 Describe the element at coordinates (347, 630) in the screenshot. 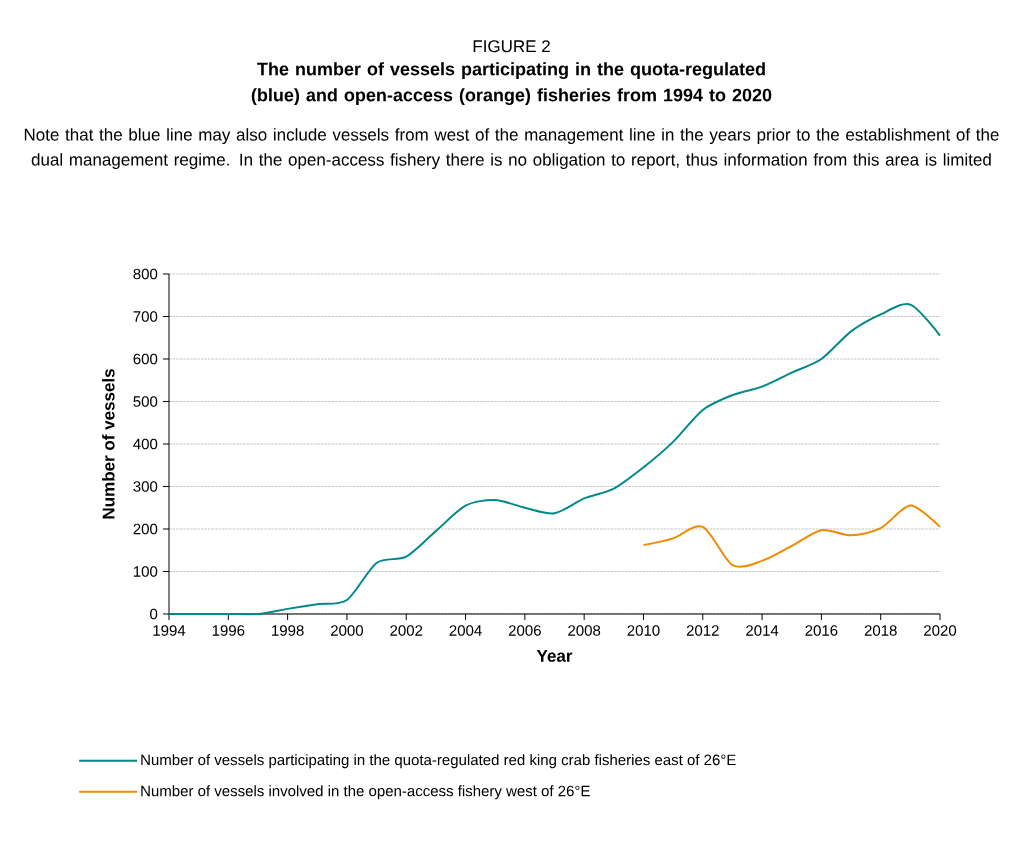

I see `x-tick-label: 2000` at that location.